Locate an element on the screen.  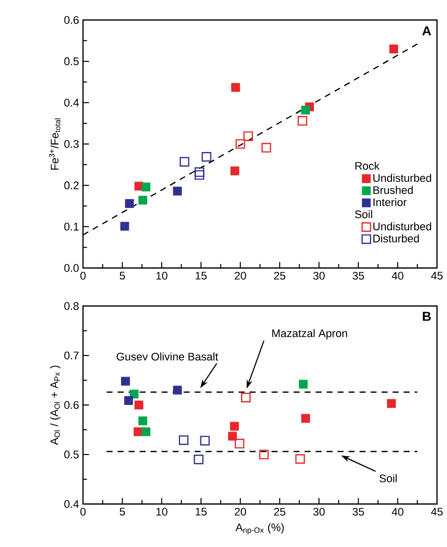
legend-title: Rock is located at coordinates (367, 166).